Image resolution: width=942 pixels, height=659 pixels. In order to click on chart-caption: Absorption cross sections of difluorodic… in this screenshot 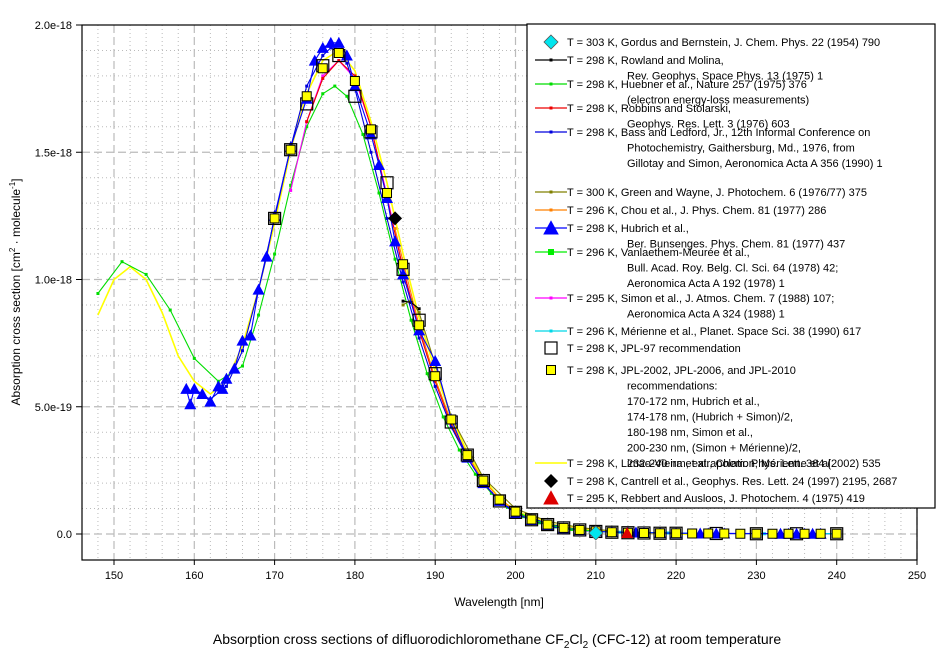, I will do `click(497, 641)`.